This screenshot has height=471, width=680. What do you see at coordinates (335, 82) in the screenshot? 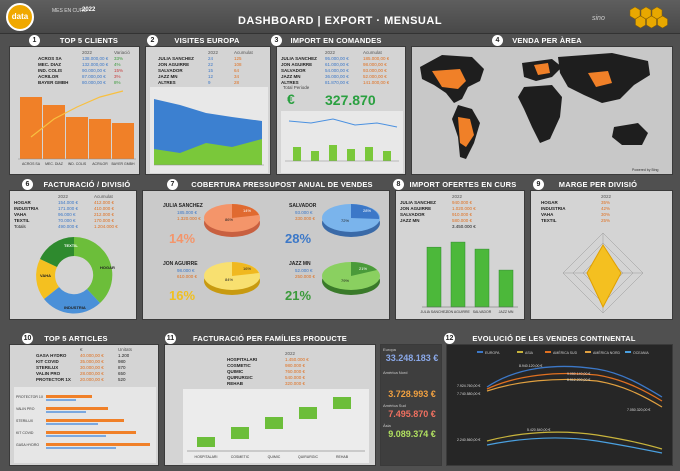
I see `table-row: ALTRES 81.870,00 €141.000,00 €` at bounding box center [335, 82].